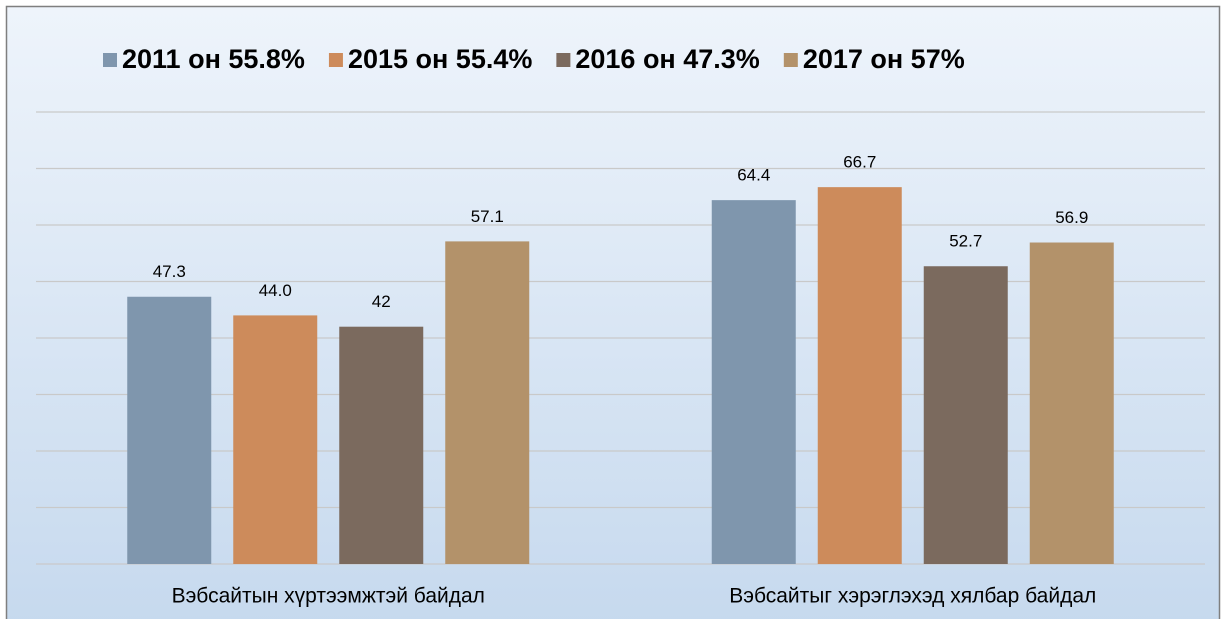 The image size is (1225, 619). What do you see at coordinates (884, 59) in the screenshot?
I see `legend-label: 2017 он 57%` at bounding box center [884, 59].